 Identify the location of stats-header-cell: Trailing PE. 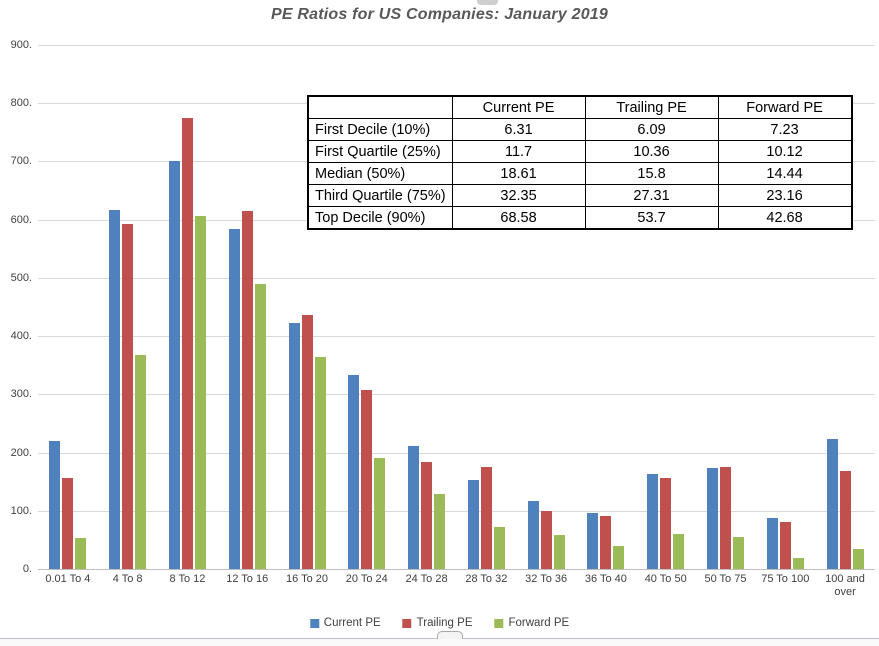
(651, 107).